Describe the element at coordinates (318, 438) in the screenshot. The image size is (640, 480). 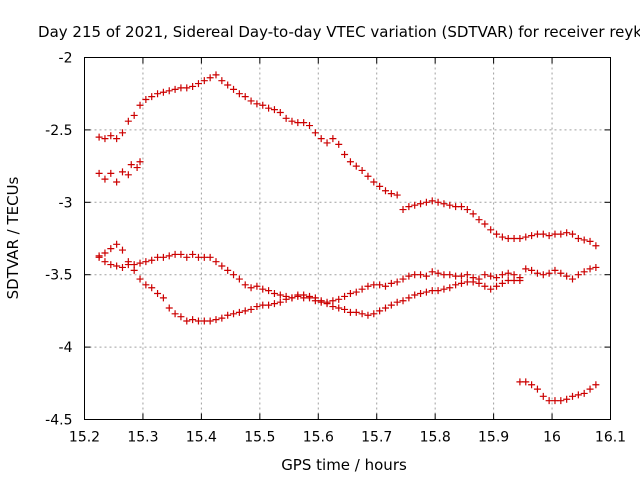
I see `x-tick-label: 15.6` at that location.